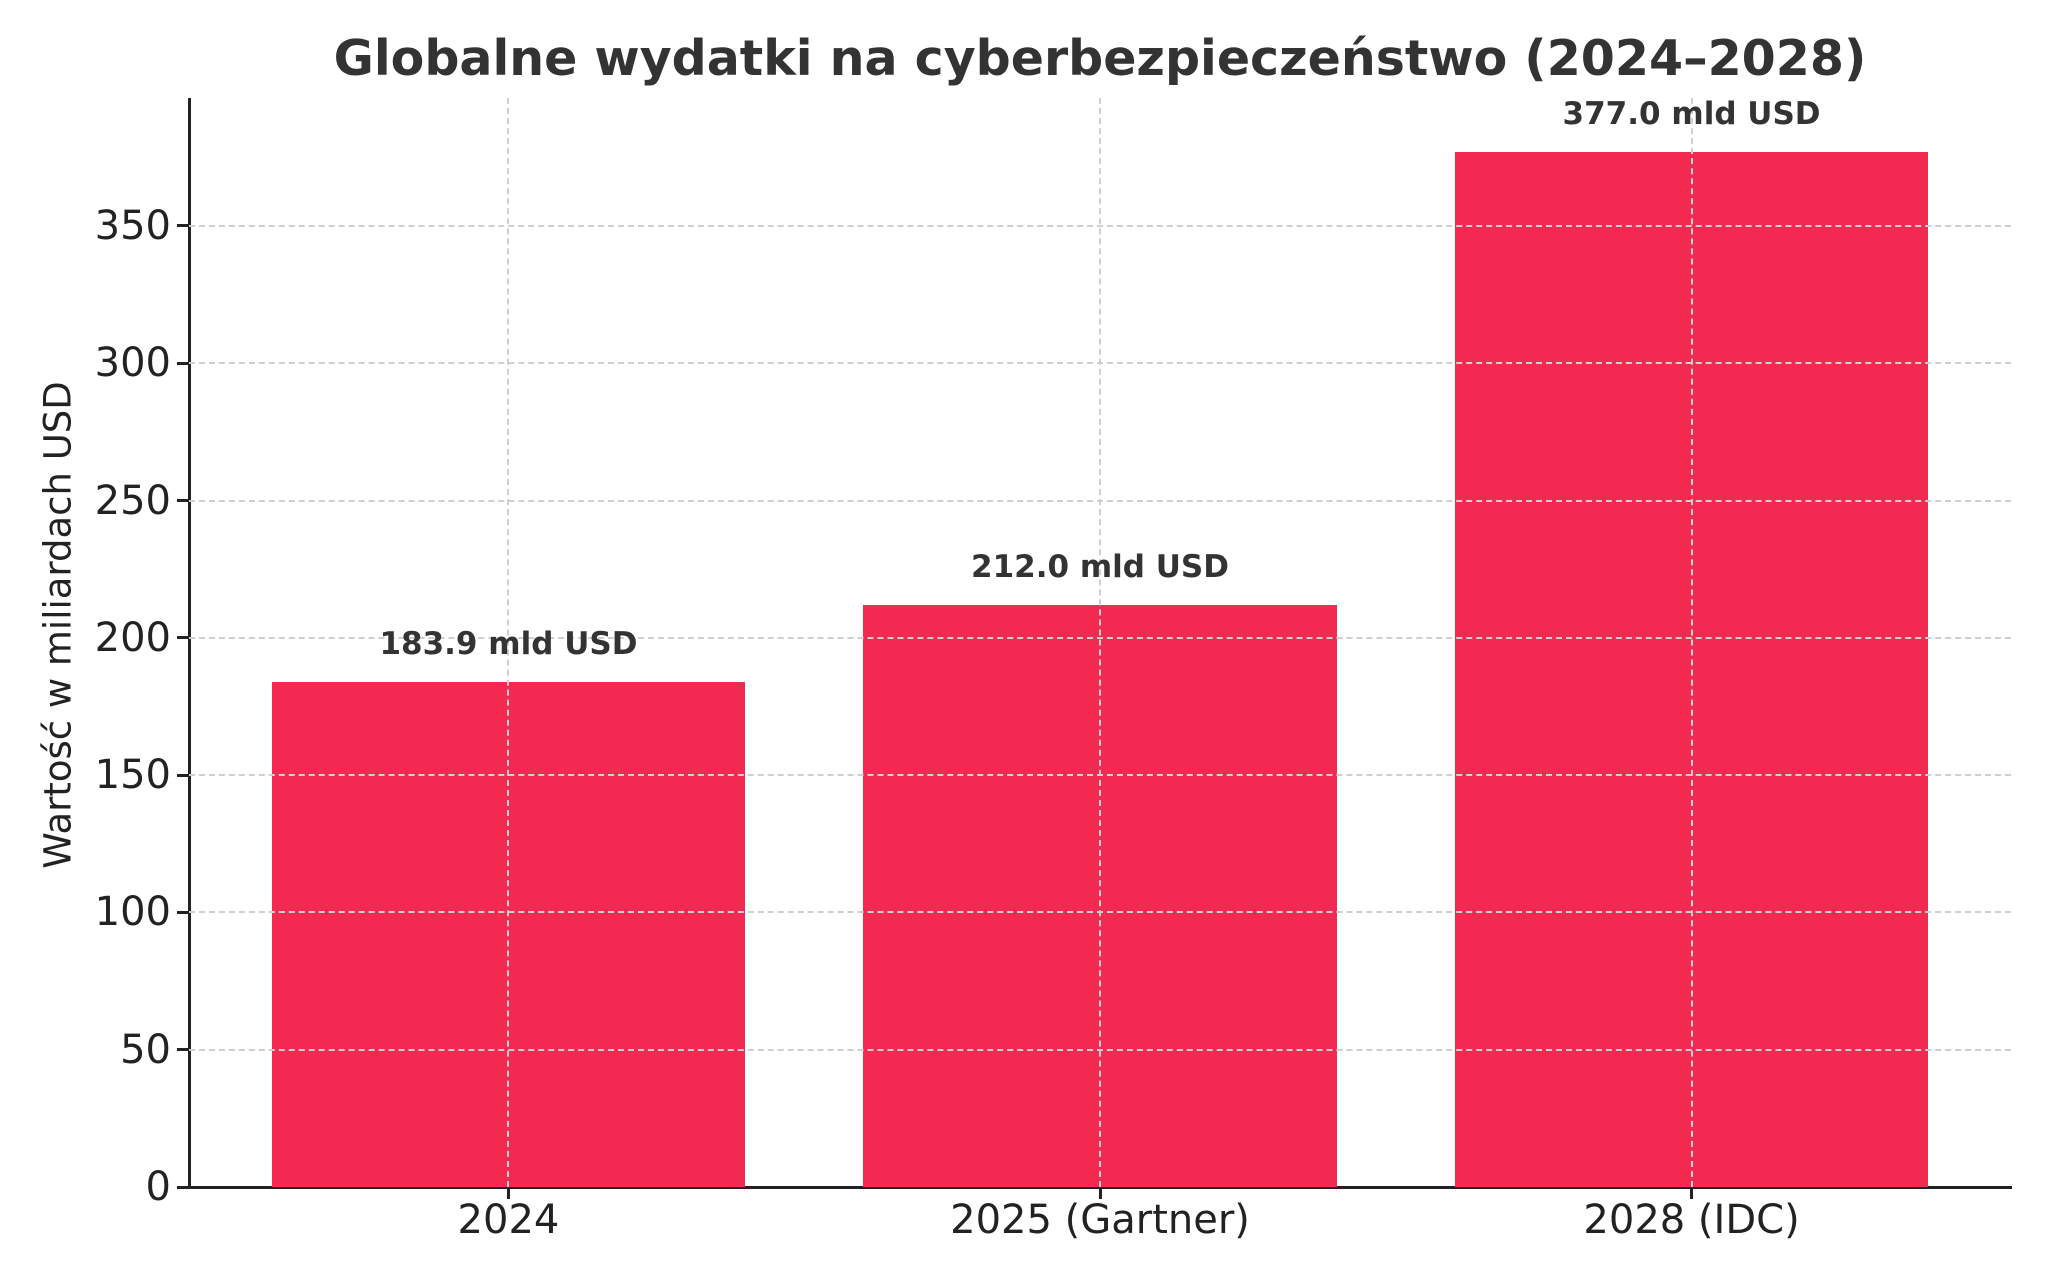 The width and height of the screenshot is (2048, 1280). Describe the element at coordinates (145, 1049) in the screenshot. I see `y-tick-label: 50` at that location.